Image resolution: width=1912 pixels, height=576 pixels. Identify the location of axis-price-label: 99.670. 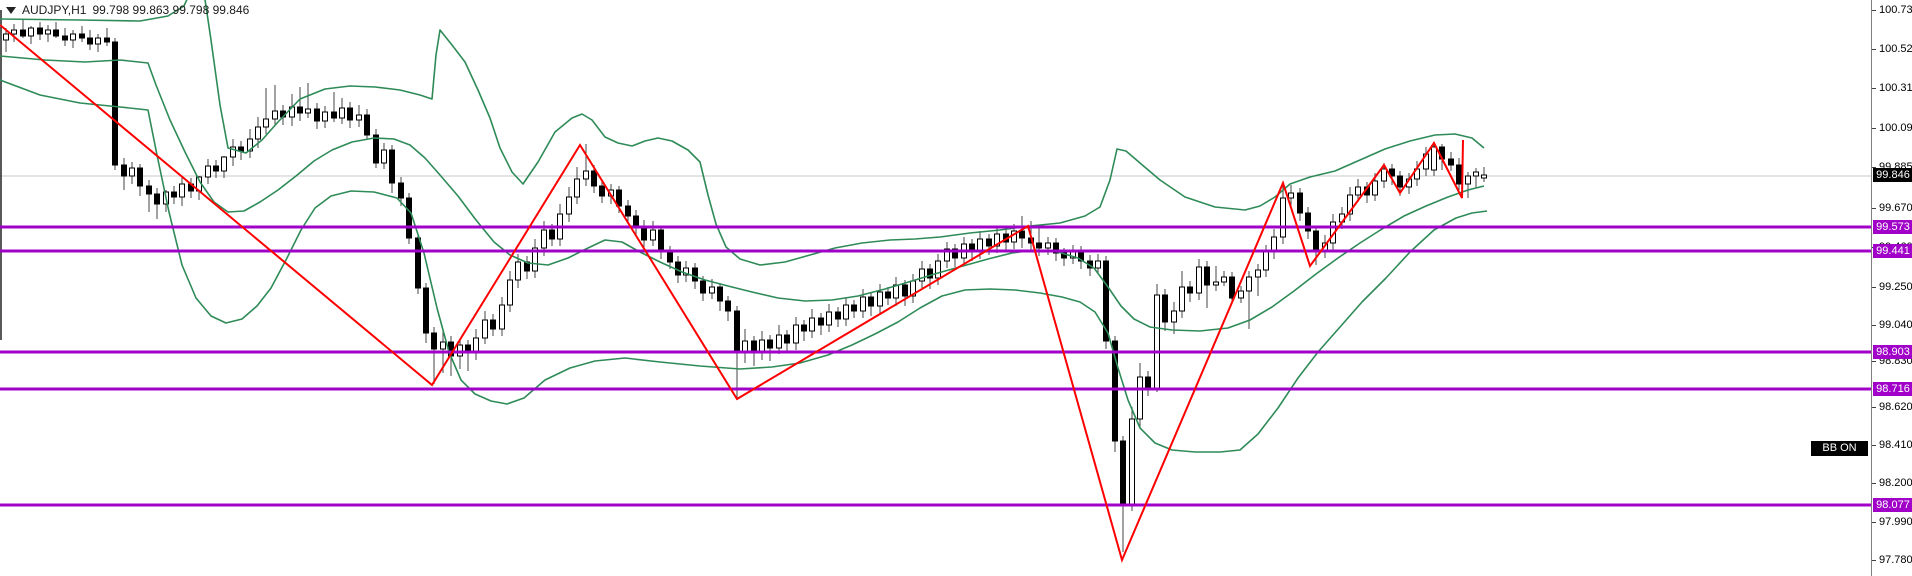
(1895, 208).